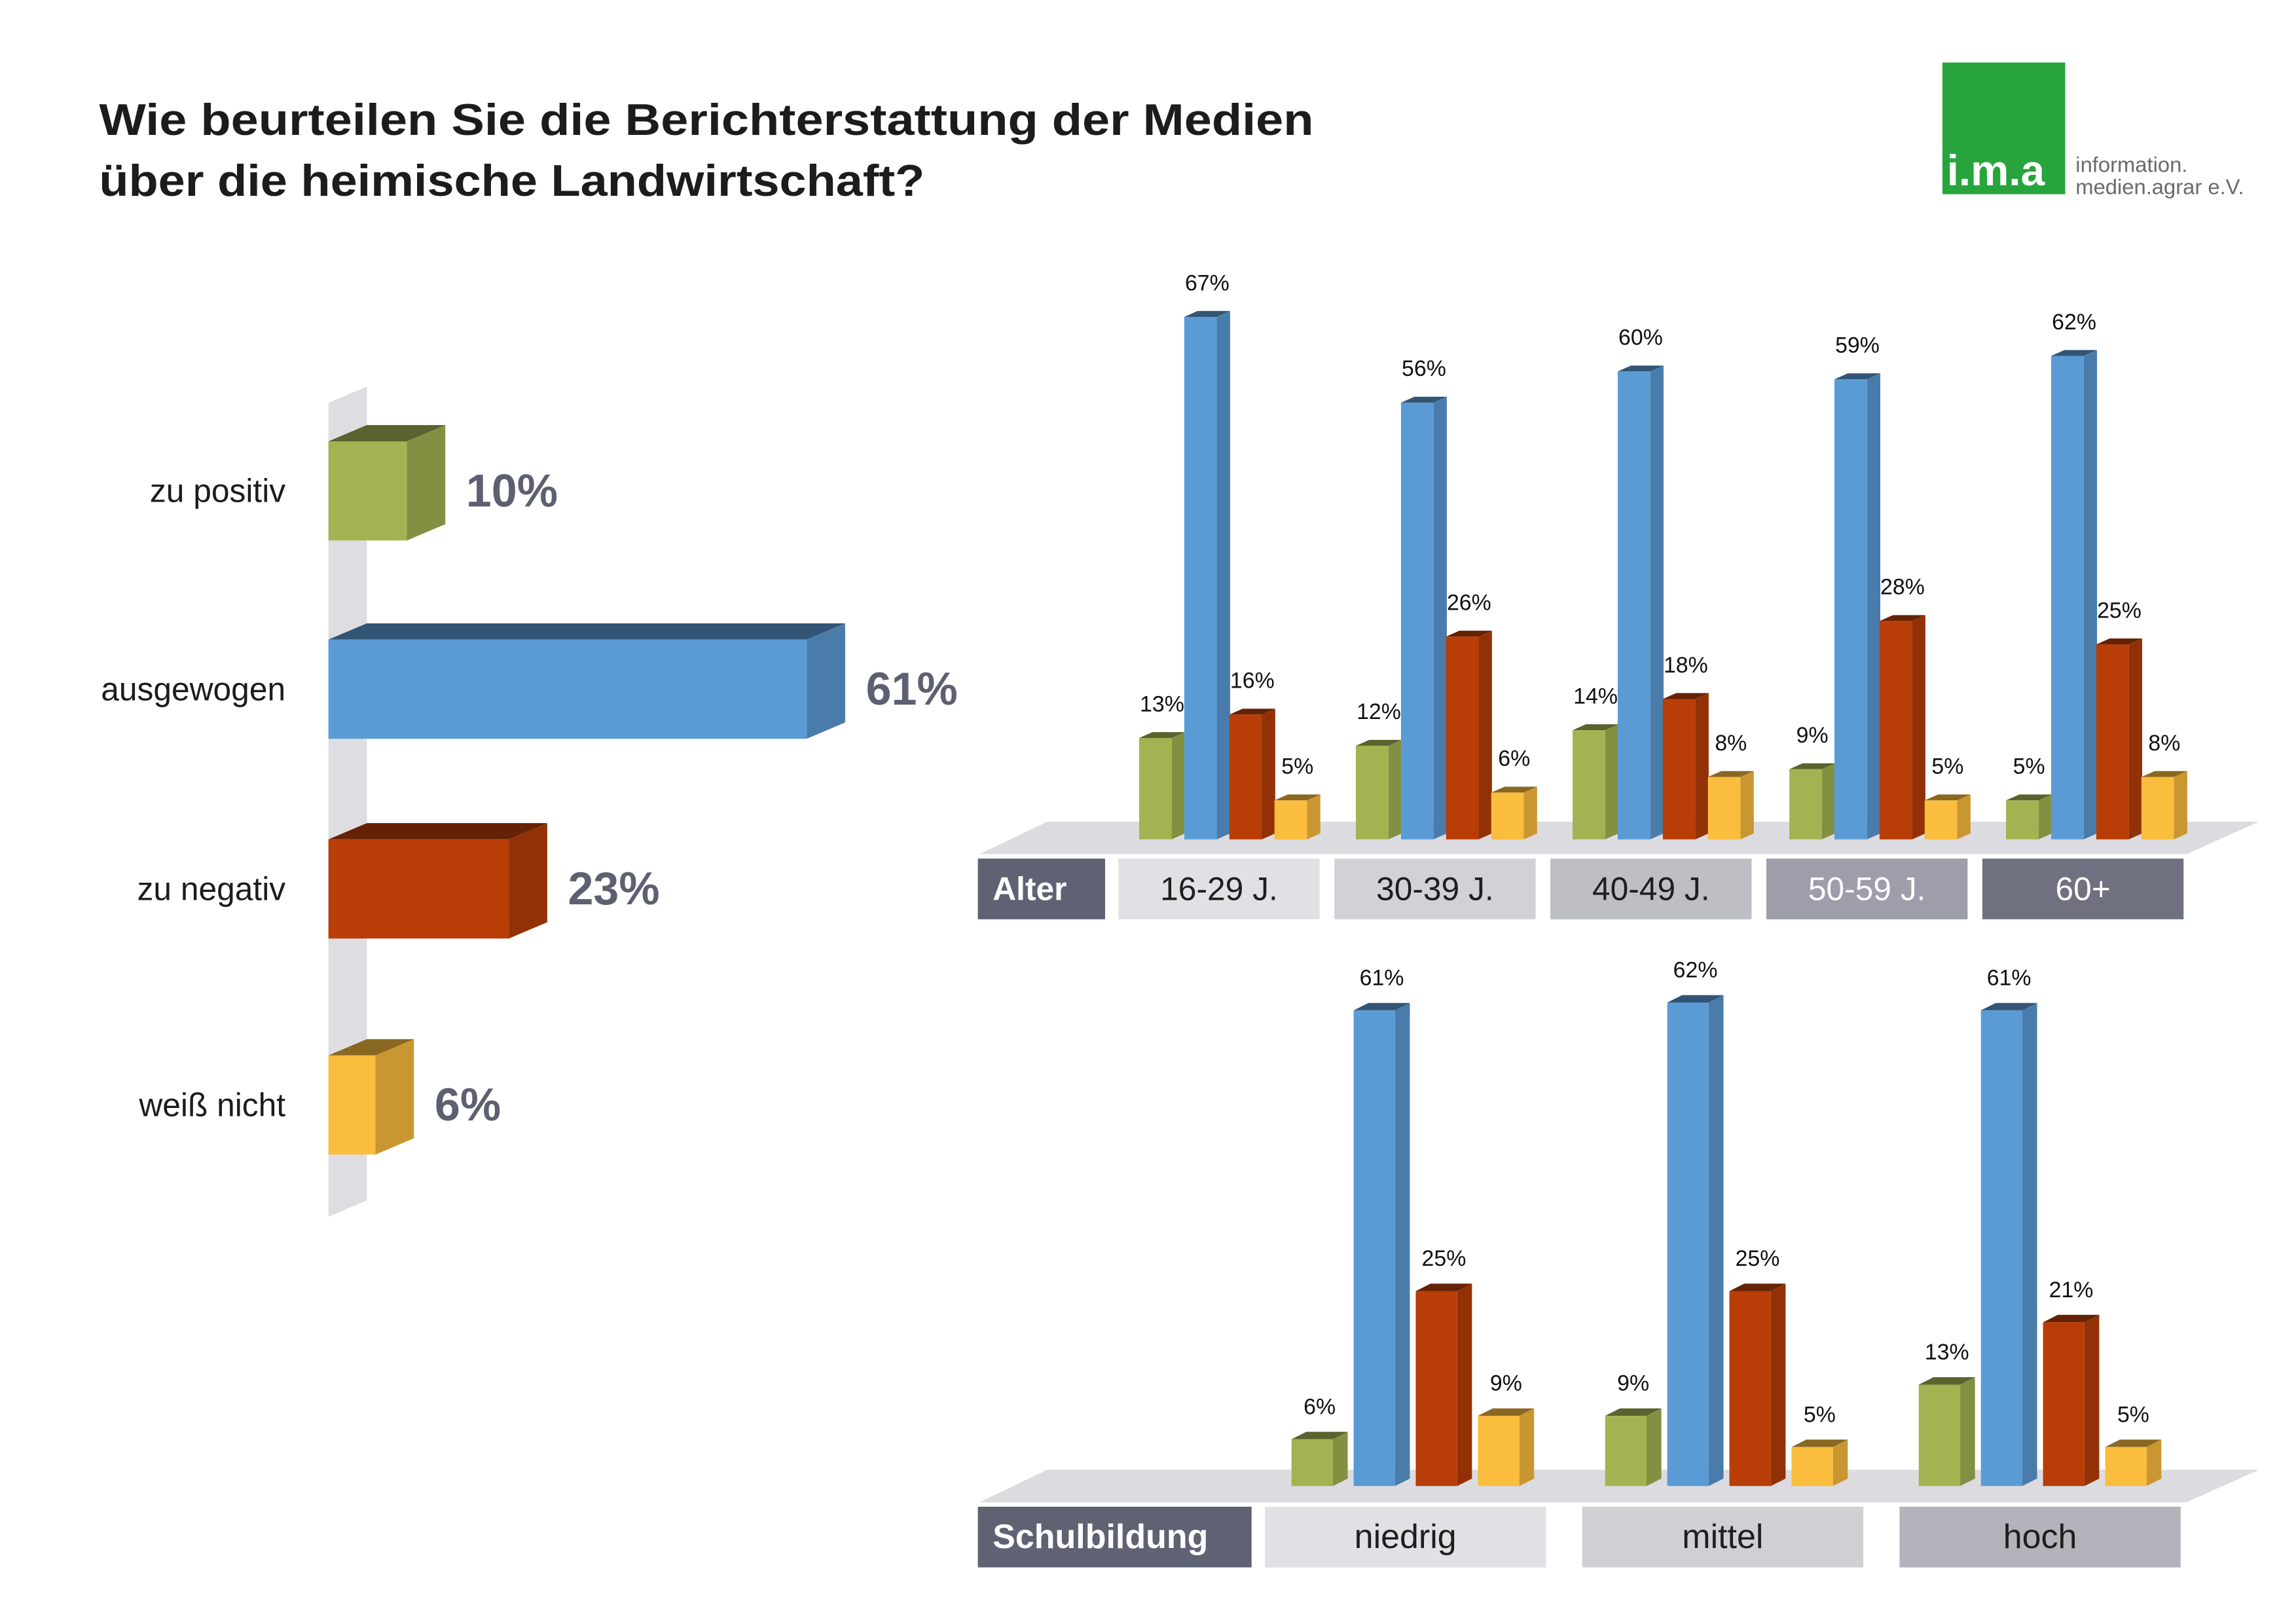  I want to click on logo-mark: i.m.a, so click(1996, 170).